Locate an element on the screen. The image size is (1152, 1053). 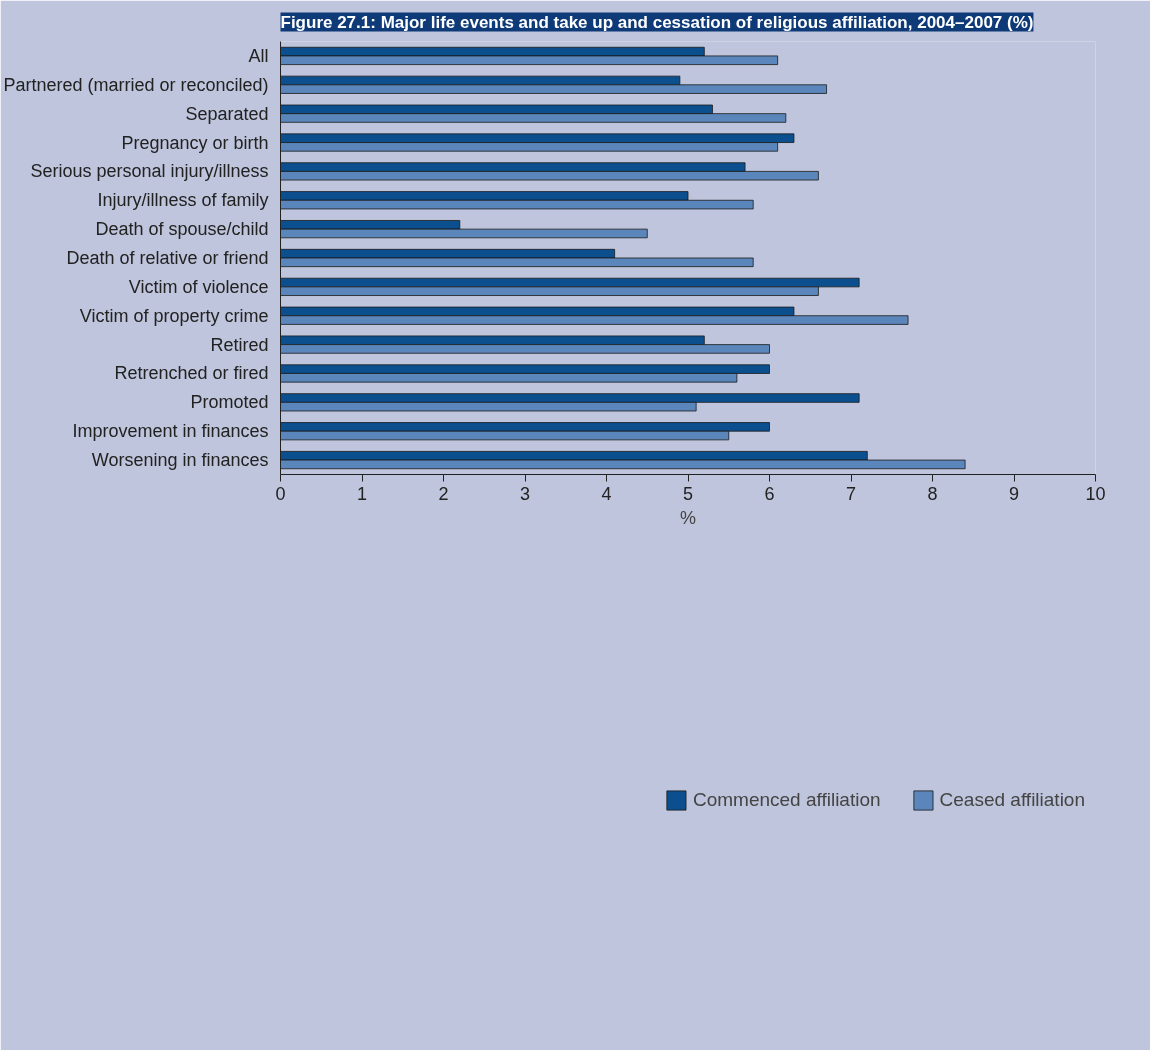
x-tick-label: 8 is located at coordinates (932, 493).